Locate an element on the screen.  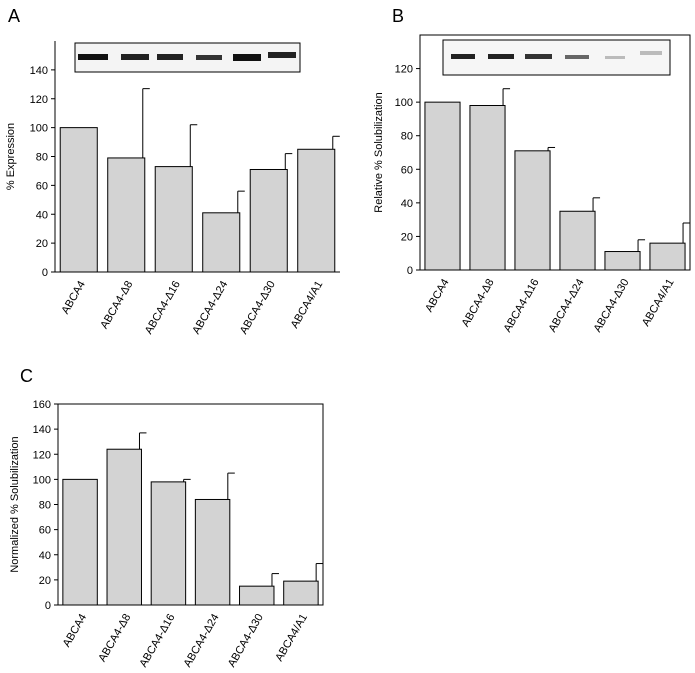
y-axis-label: Relative % Solubilization is located at coordinates (379, 152).